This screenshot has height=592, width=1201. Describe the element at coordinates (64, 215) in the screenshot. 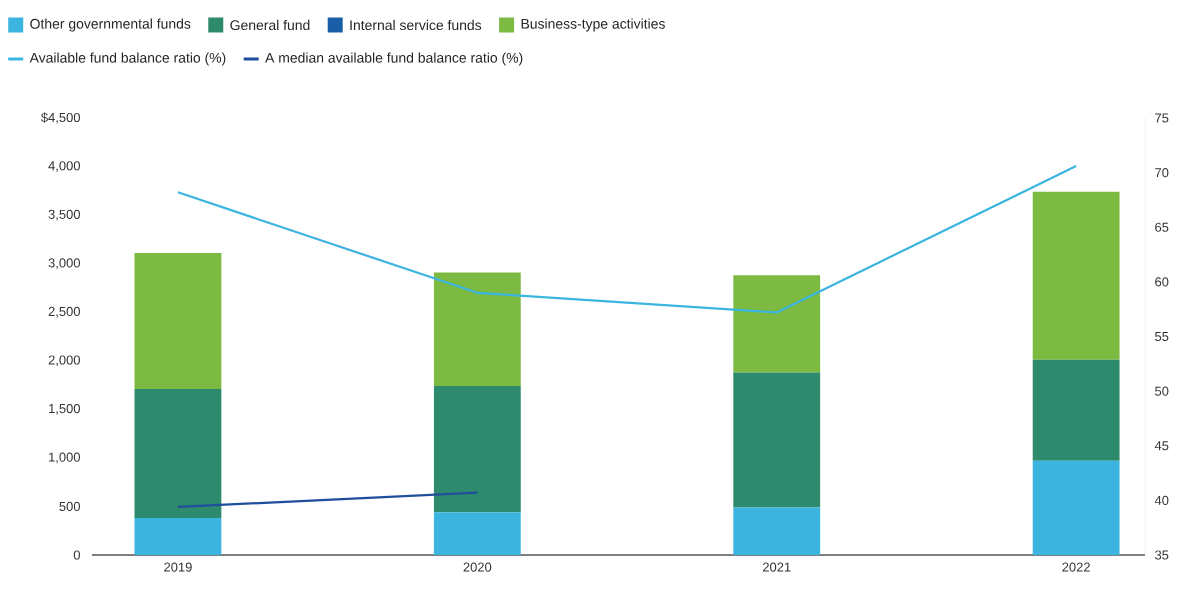

I see `y-tick-label: 3,500` at that location.